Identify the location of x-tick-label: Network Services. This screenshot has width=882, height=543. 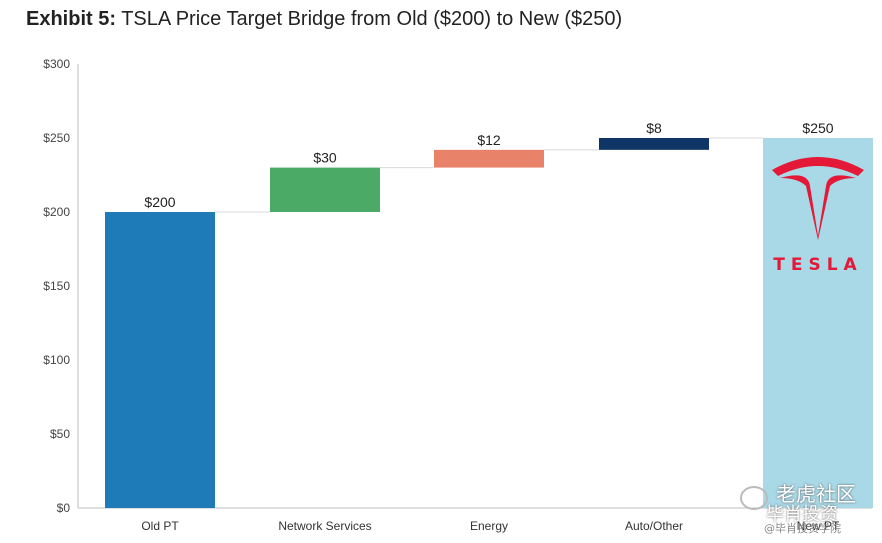
(324, 526).